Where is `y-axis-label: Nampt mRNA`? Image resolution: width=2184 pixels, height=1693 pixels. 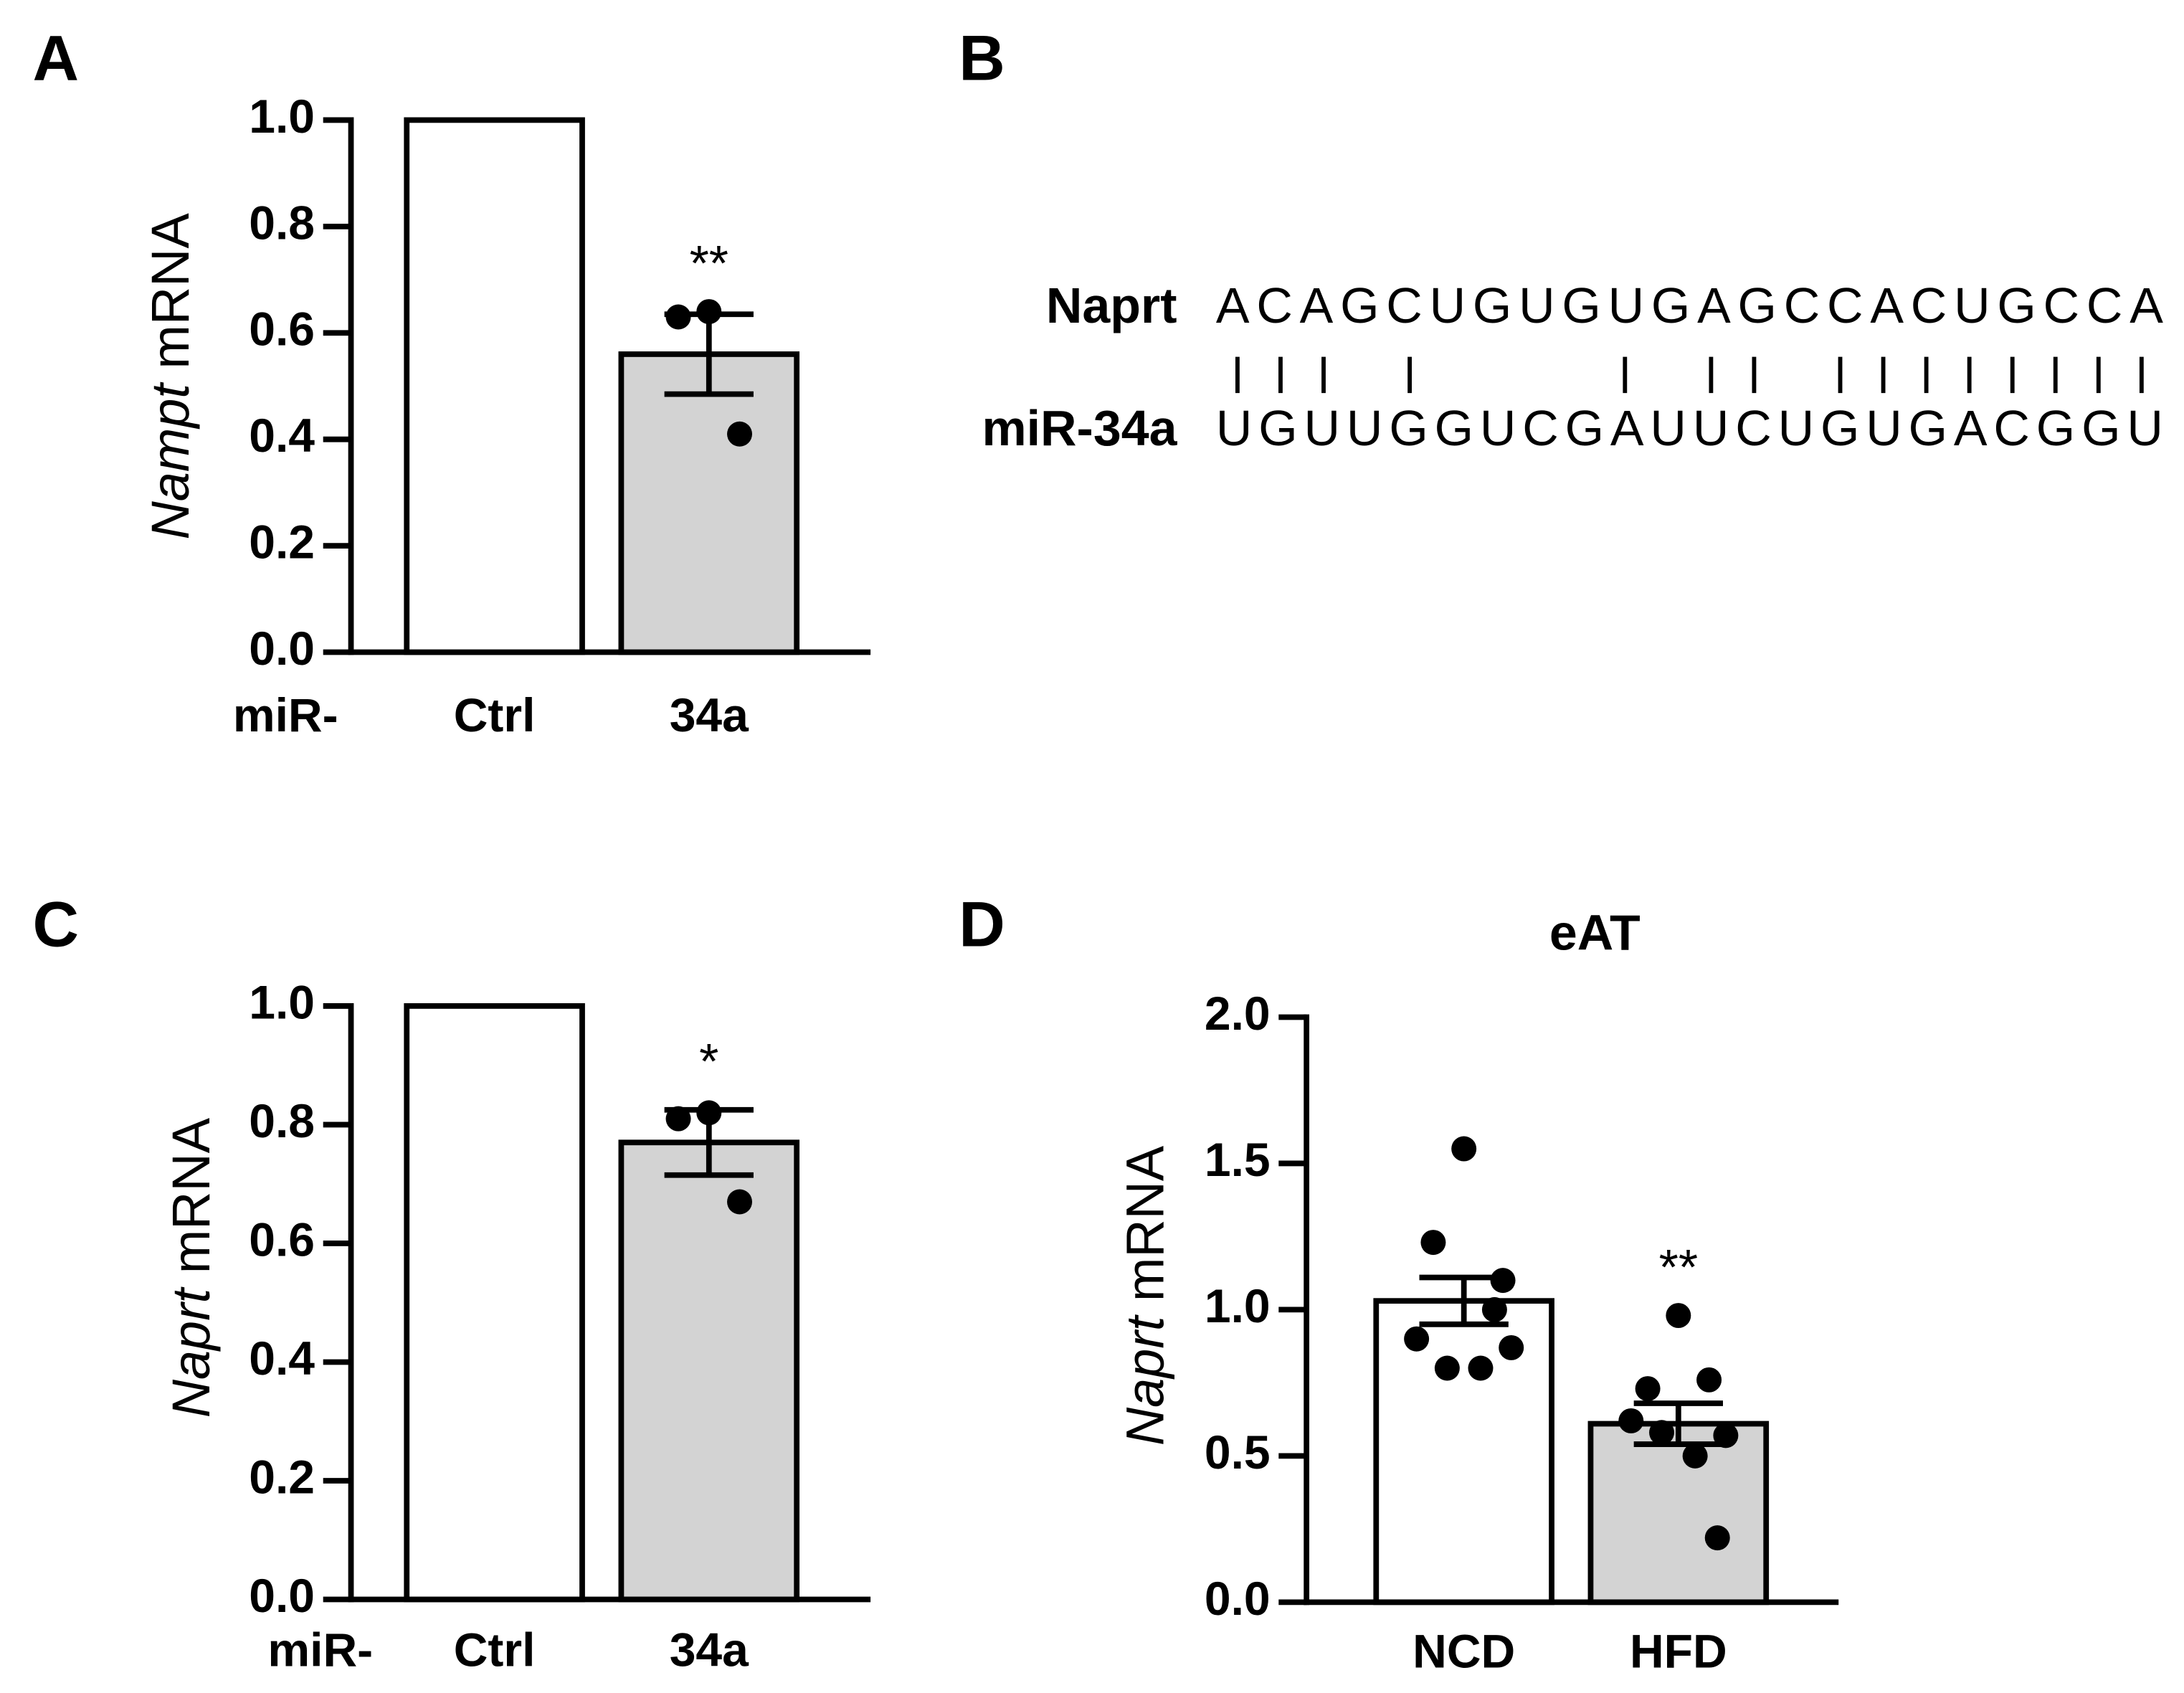
y-axis-label: Nampt mRNA is located at coordinates (169, 376).